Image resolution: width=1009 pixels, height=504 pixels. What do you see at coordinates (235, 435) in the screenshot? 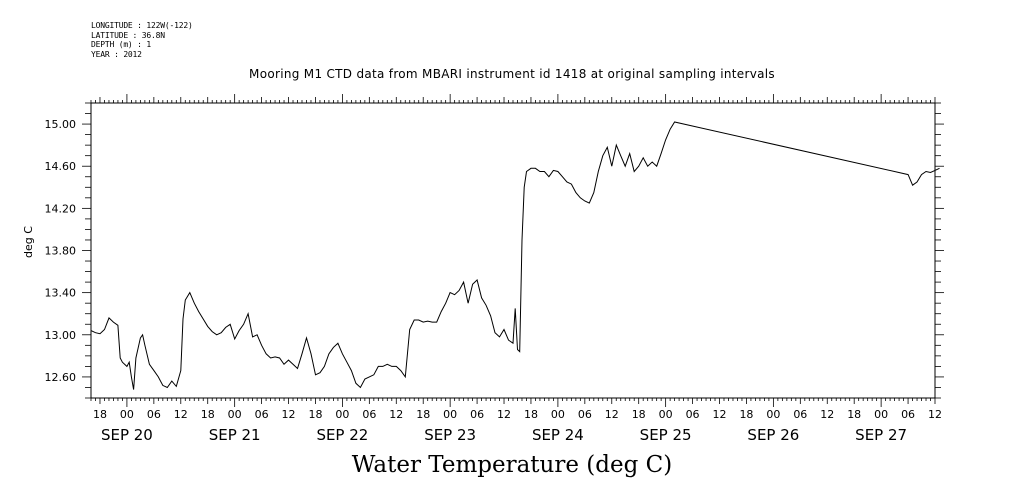
I see `x-day-label: SEP 21` at bounding box center [235, 435].